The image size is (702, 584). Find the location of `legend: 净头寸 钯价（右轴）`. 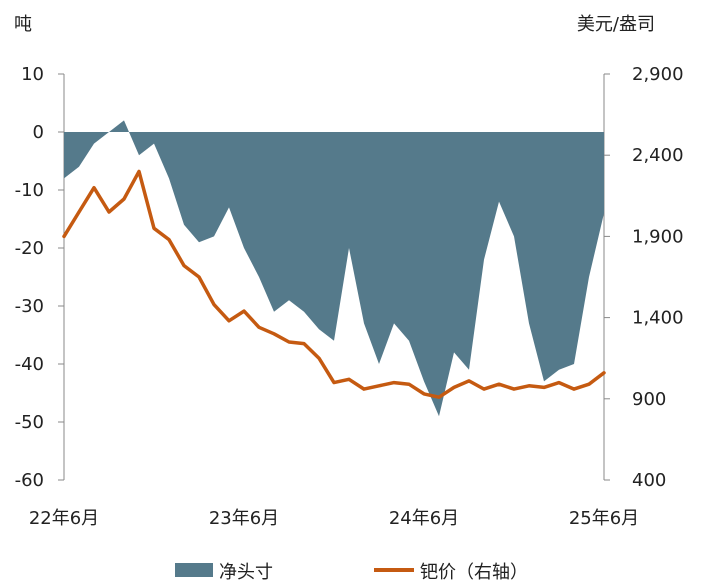

legend: 净头寸 钯价（右轴） is located at coordinates (351, 572).